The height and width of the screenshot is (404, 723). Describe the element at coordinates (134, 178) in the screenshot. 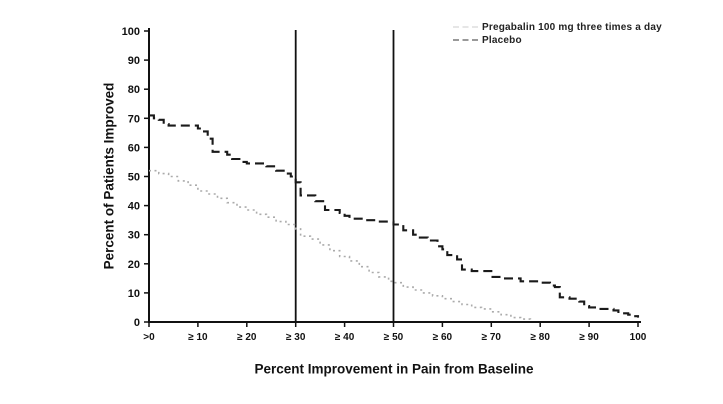

I see `y-tick-label: 50` at that location.